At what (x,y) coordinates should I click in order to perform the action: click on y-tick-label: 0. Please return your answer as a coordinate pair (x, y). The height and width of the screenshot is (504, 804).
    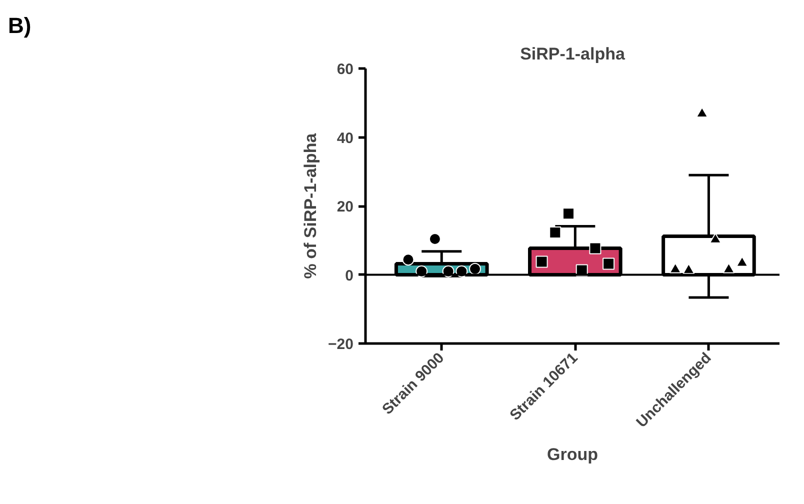
    Looking at the image, I should click on (349, 275).